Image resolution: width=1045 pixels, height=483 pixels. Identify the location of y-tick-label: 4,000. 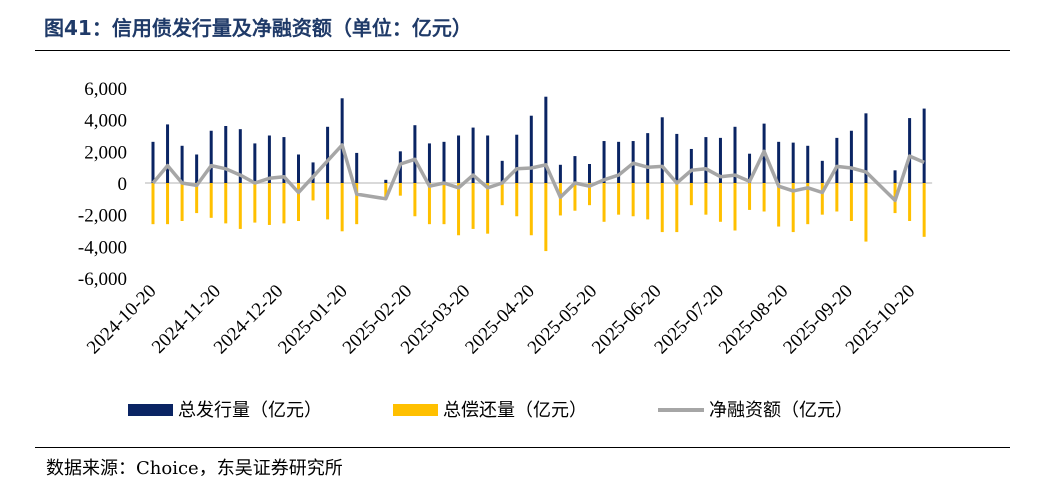
(105, 121).